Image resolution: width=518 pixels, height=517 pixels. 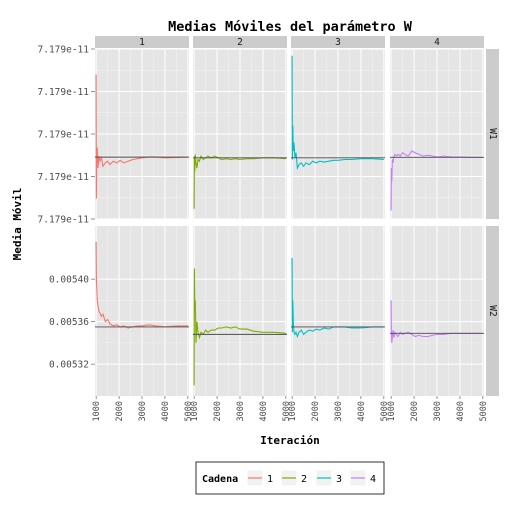 I want to click on legend-label-3: 3, so click(x=339, y=479).